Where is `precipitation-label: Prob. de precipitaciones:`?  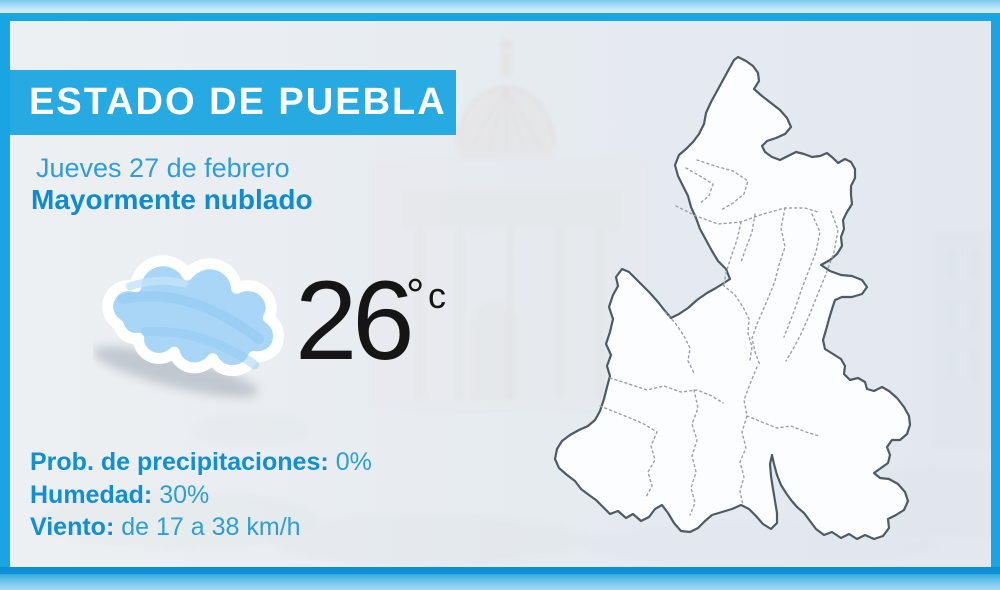 precipitation-label: Prob. de precipitaciones: is located at coordinates (179, 462).